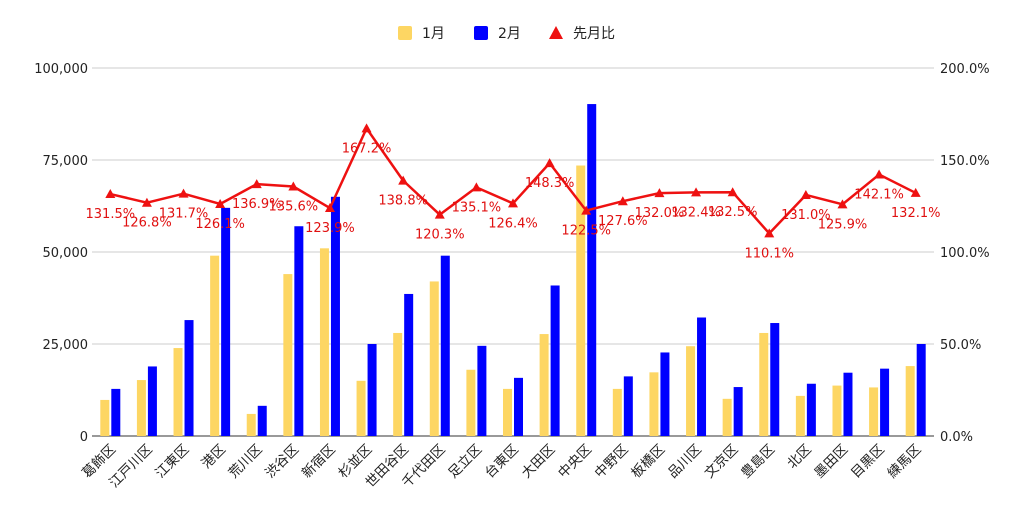  What do you see at coordinates (758, 462) in the screenshot?
I see `x-category-label: 豊島区` at bounding box center [758, 462].